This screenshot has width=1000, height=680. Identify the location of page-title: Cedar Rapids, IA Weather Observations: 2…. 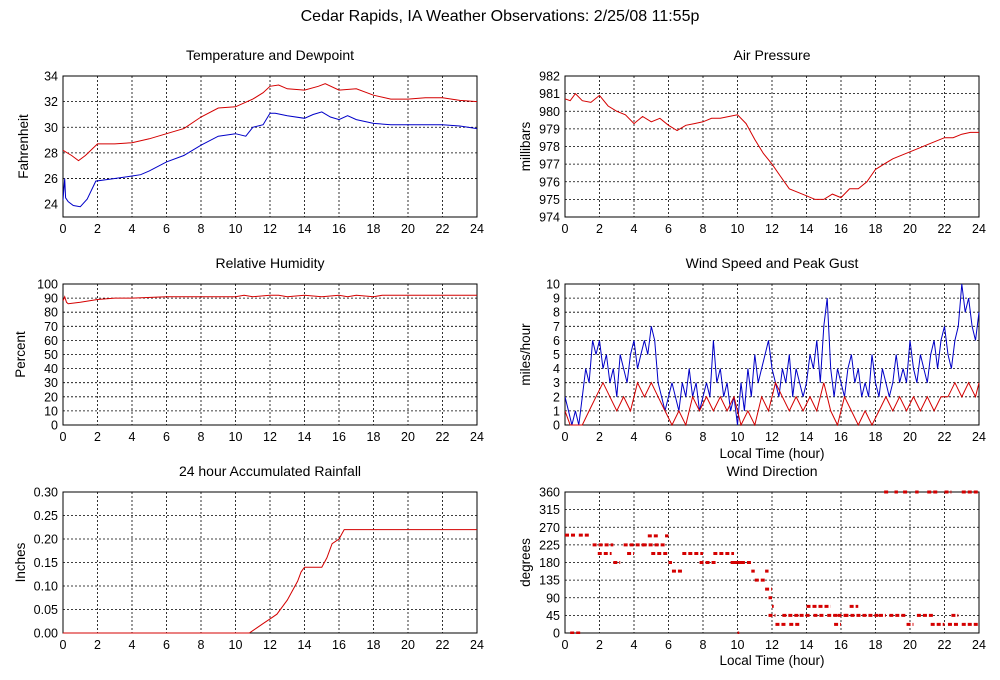
(500, 16).